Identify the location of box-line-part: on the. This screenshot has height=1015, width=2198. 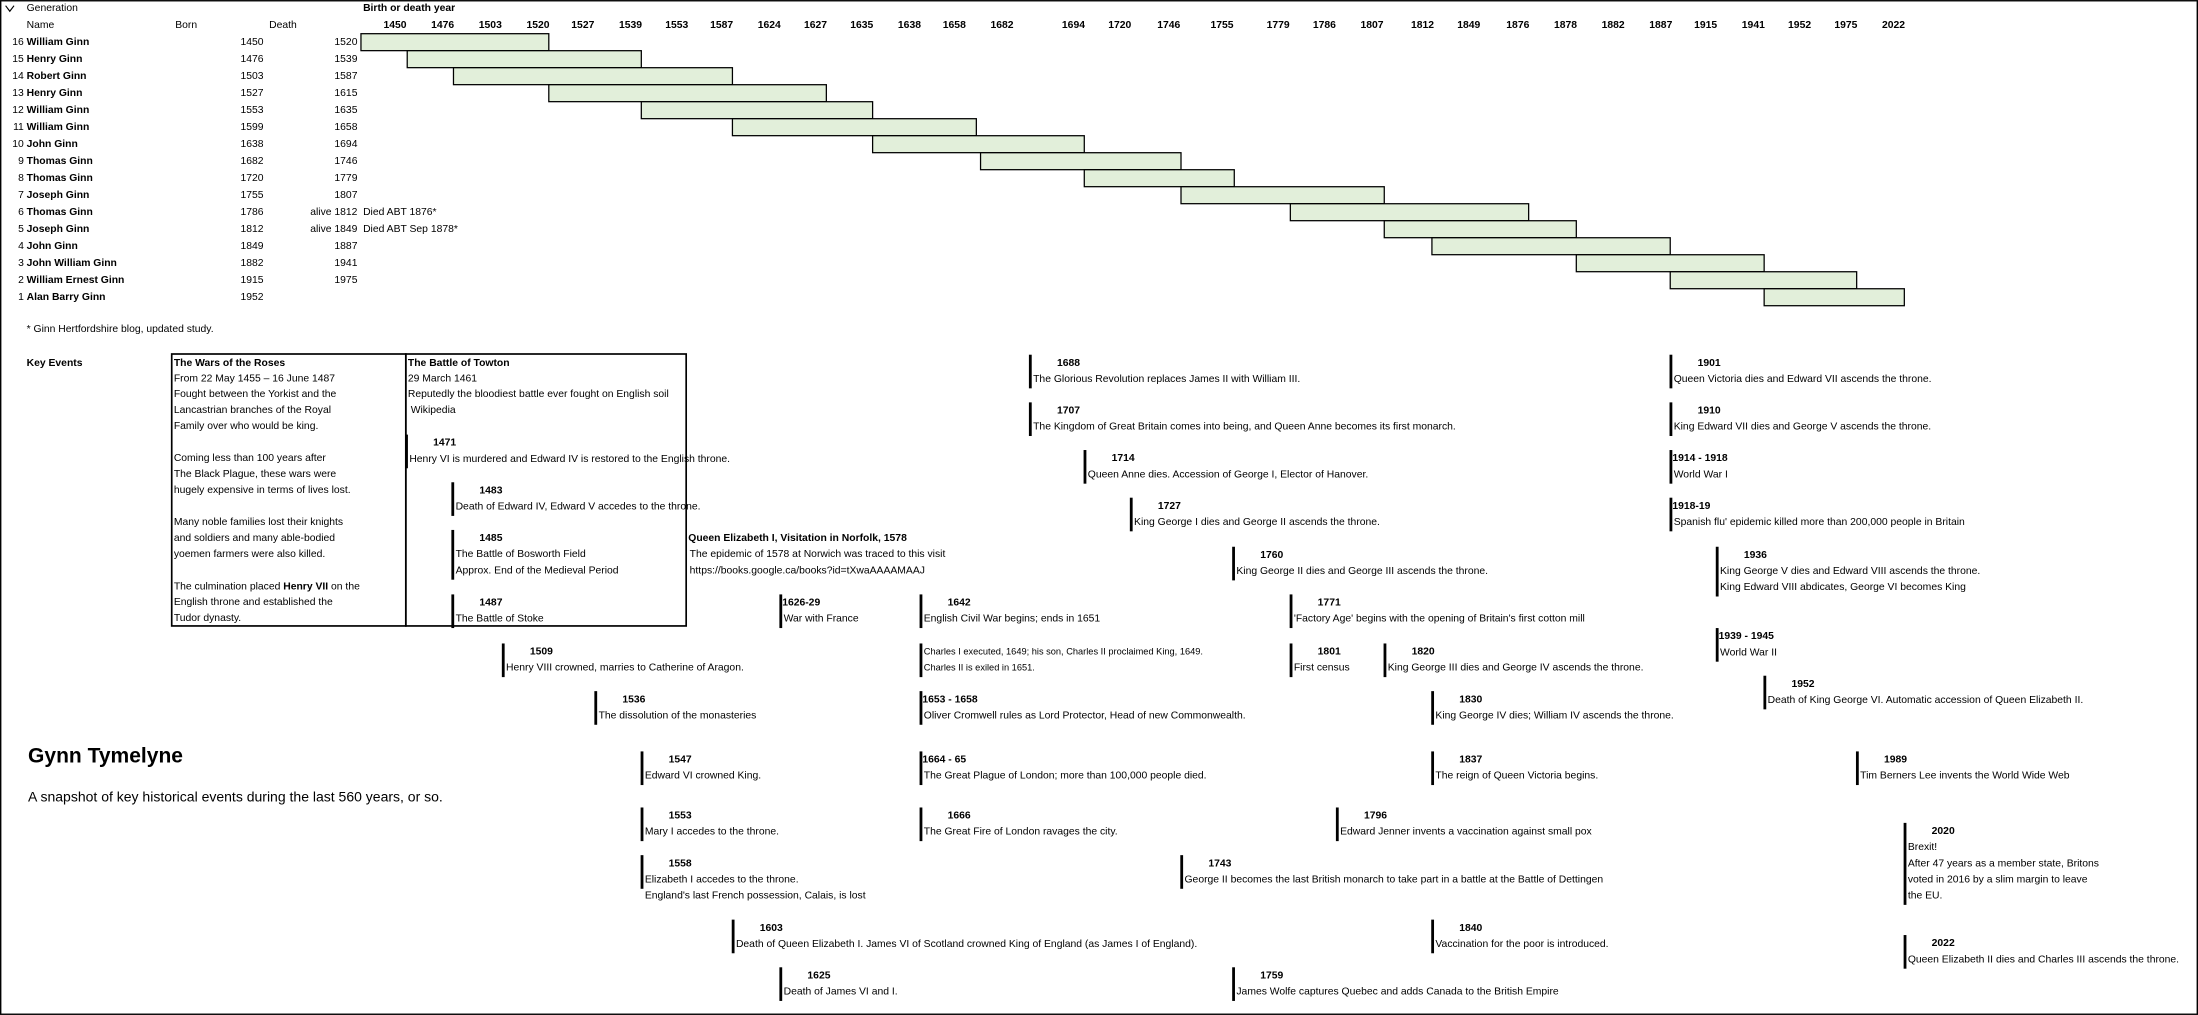
(344, 586).